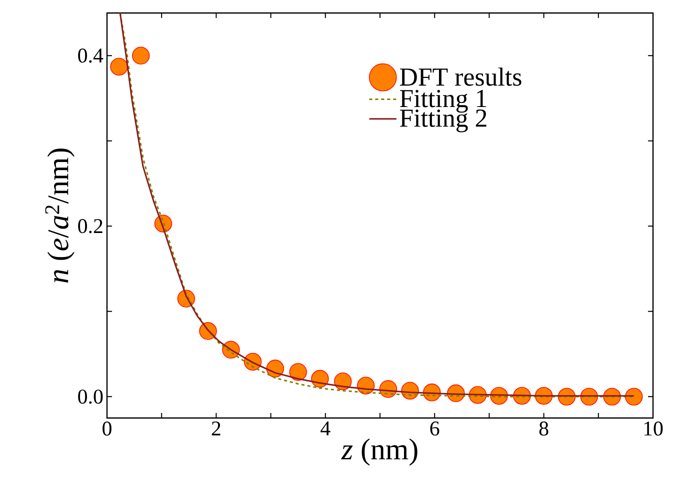  I want to click on y-tick-label: 0.4, so click(91, 55).